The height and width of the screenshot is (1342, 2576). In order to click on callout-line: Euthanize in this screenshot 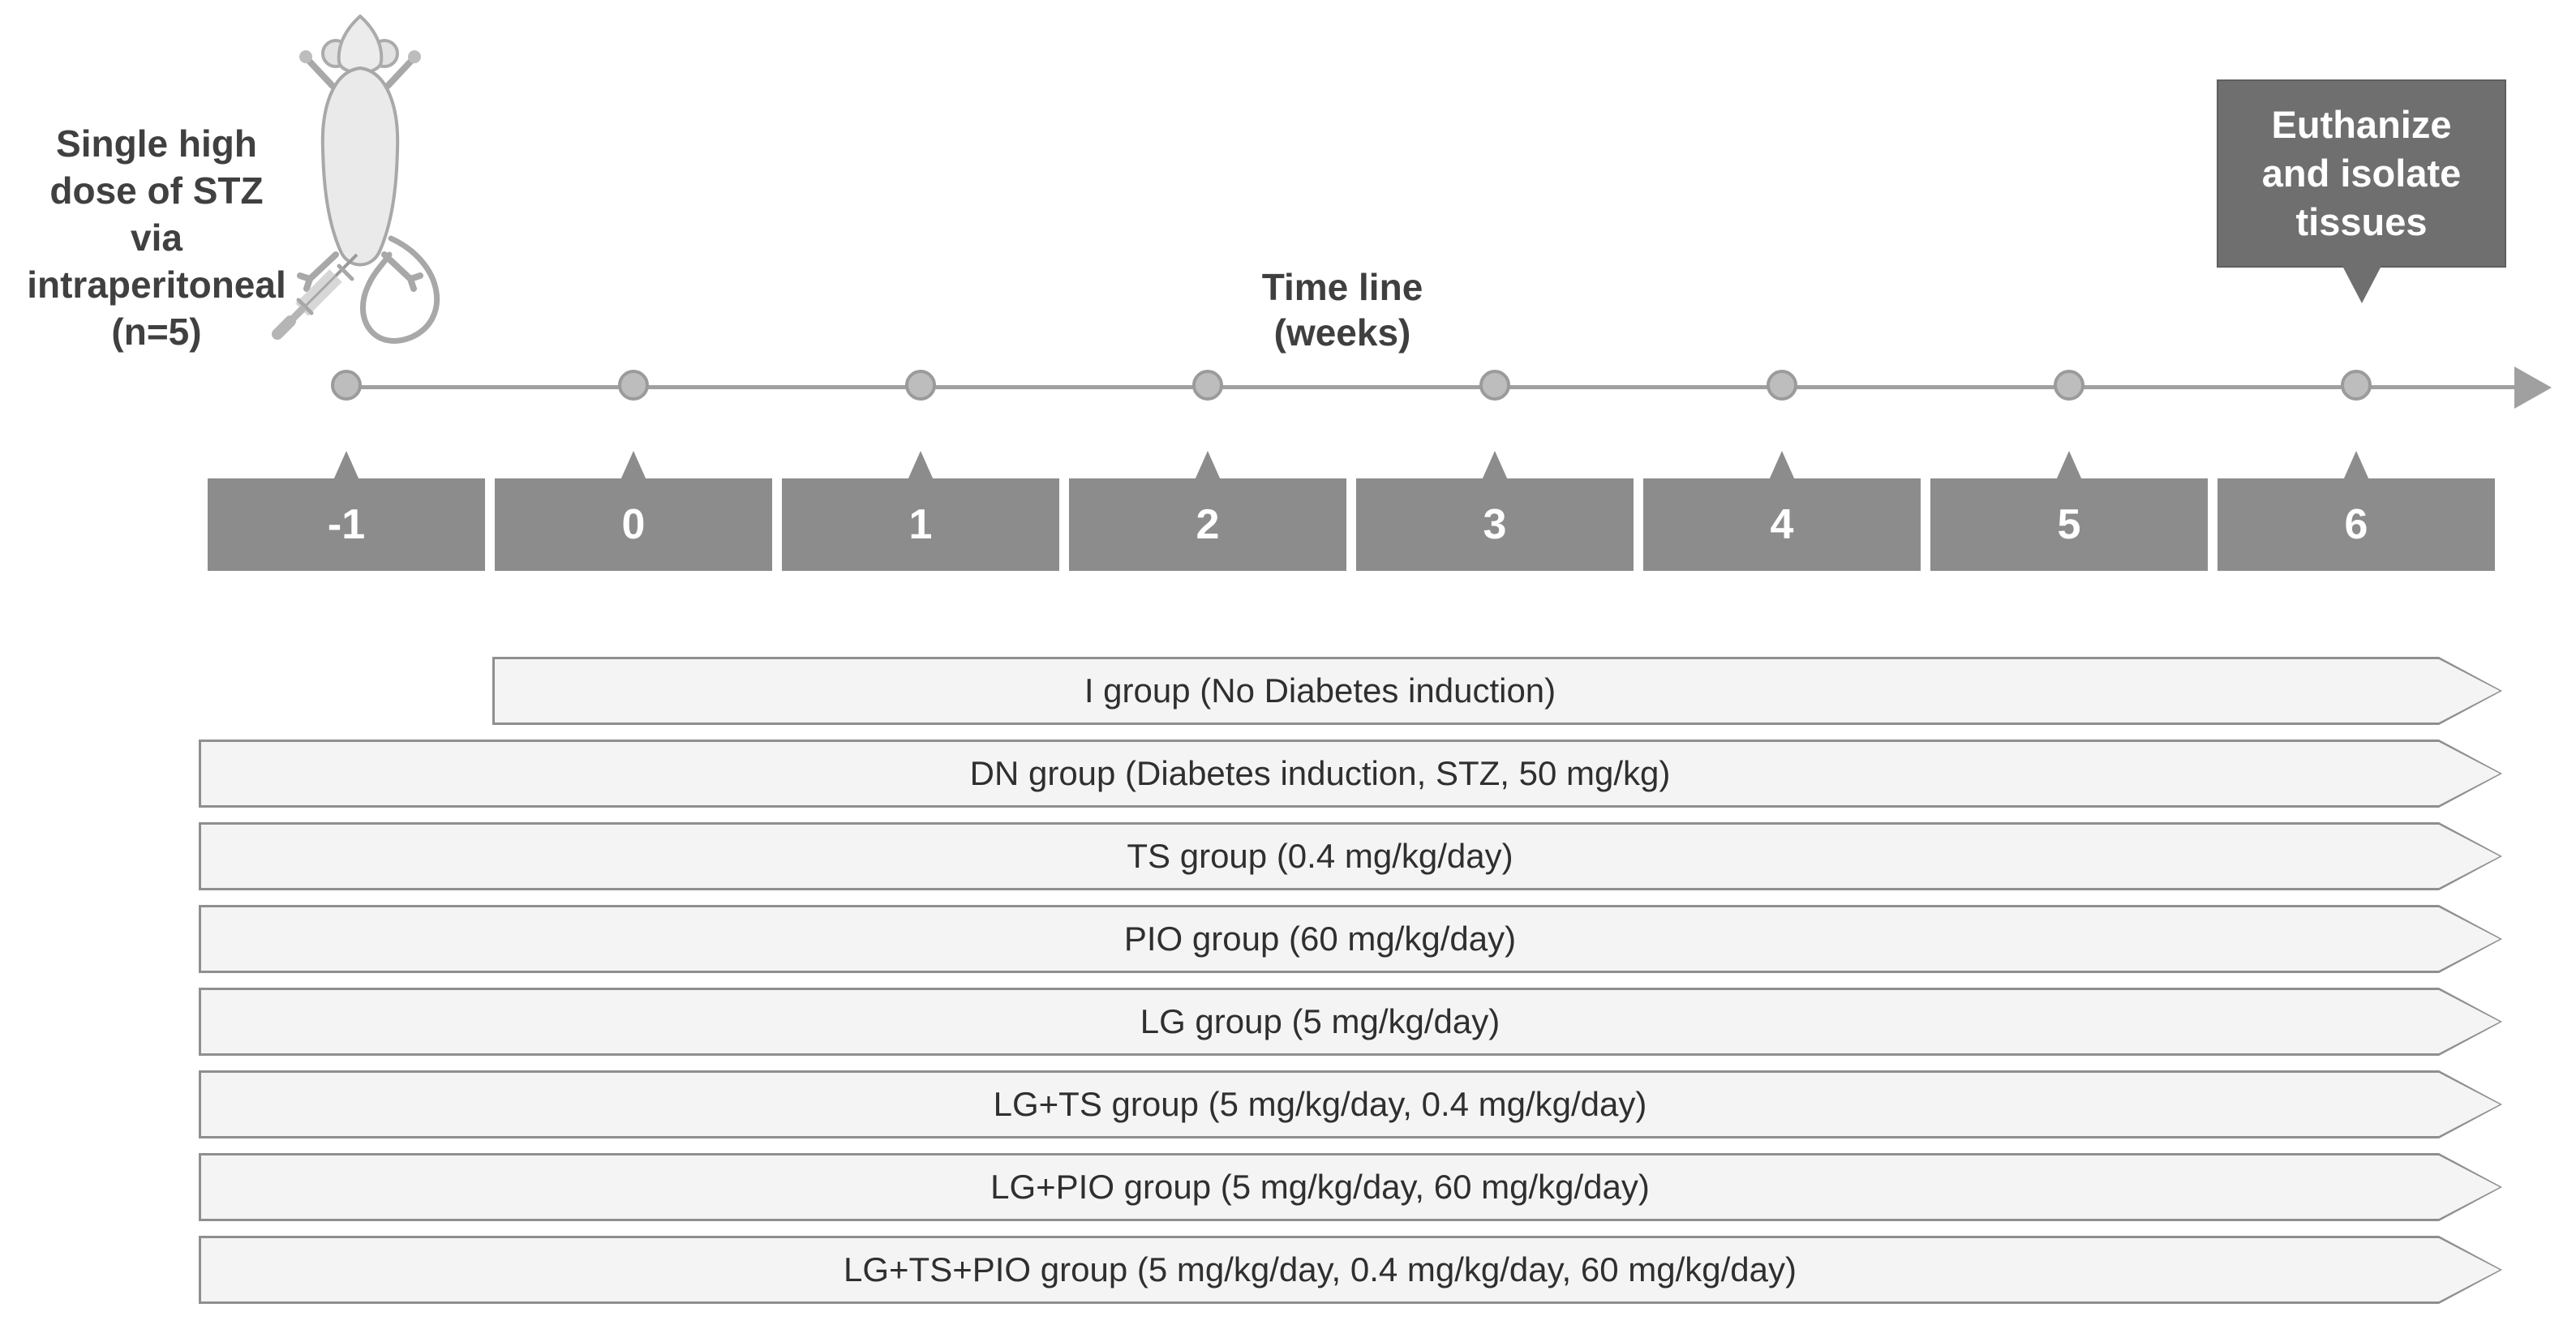, I will do `click(2361, 124)`.